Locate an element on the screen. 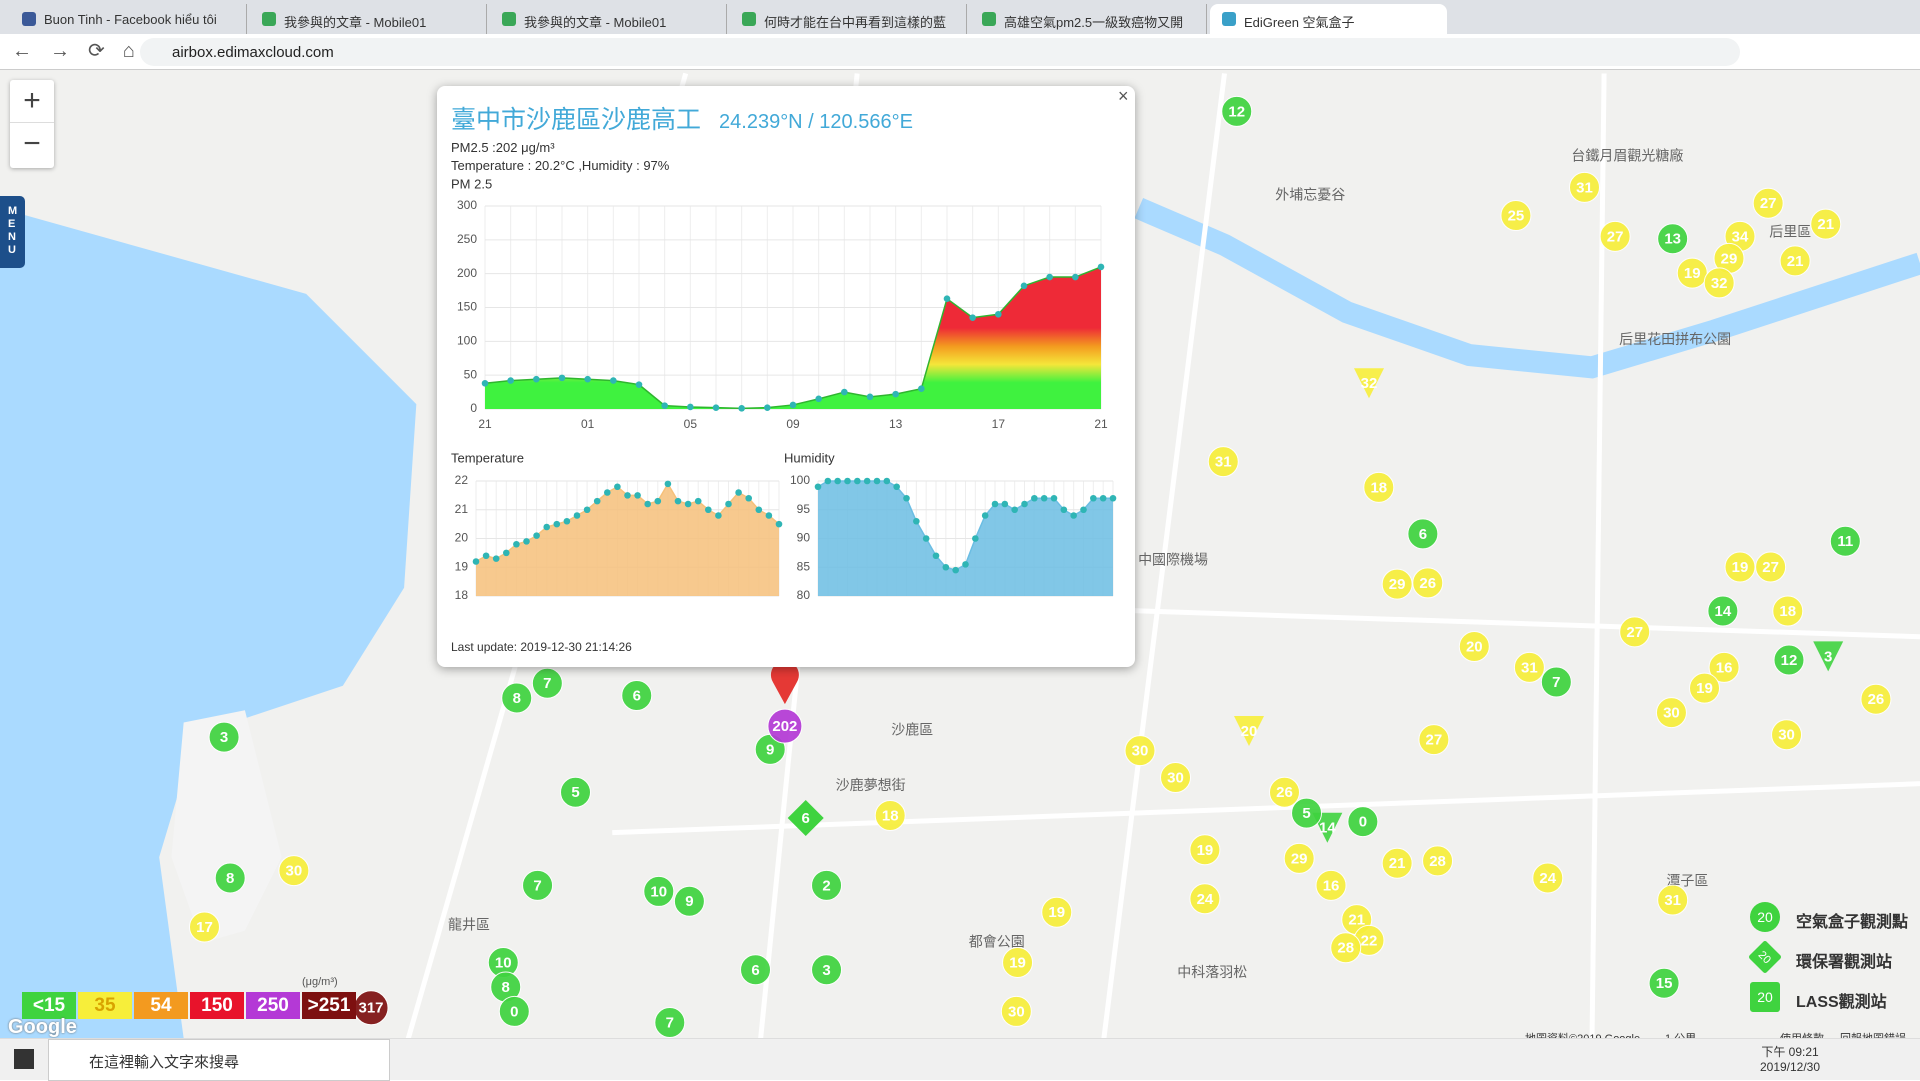  browser-tab: 何時才能在台中再看到這樣的藍 is located at coordinates (848, 19).